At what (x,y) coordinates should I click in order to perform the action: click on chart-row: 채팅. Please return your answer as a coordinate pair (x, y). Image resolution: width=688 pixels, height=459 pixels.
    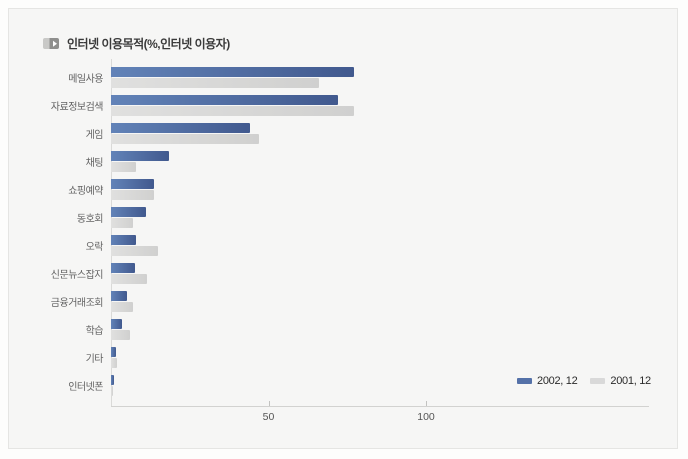
    Looking at the image, I should click on (352, 161).